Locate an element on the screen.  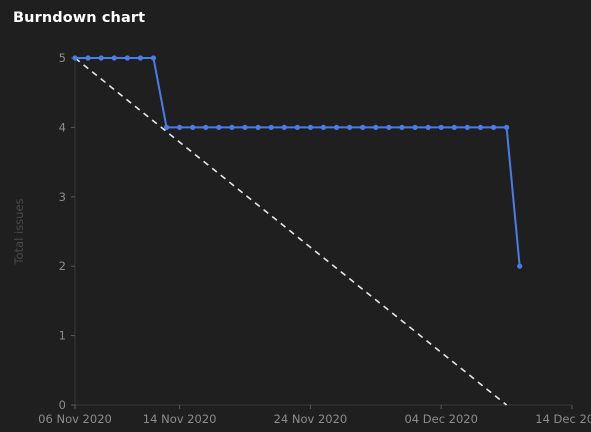
chart-title: Burndown chart is located at coordinates (79, 18).